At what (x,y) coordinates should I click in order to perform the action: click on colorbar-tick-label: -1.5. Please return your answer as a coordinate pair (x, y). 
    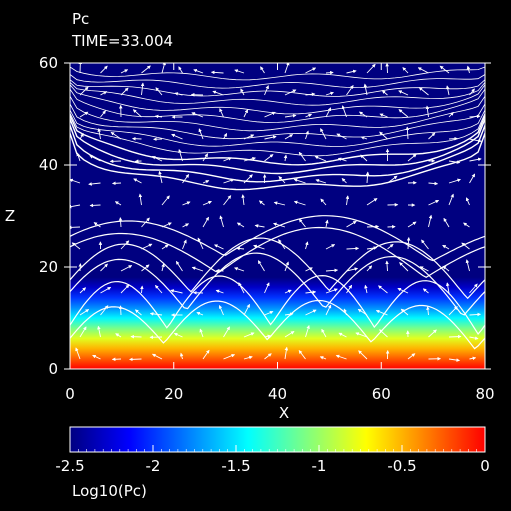
    Looking at the image, I should click on (235, 466).